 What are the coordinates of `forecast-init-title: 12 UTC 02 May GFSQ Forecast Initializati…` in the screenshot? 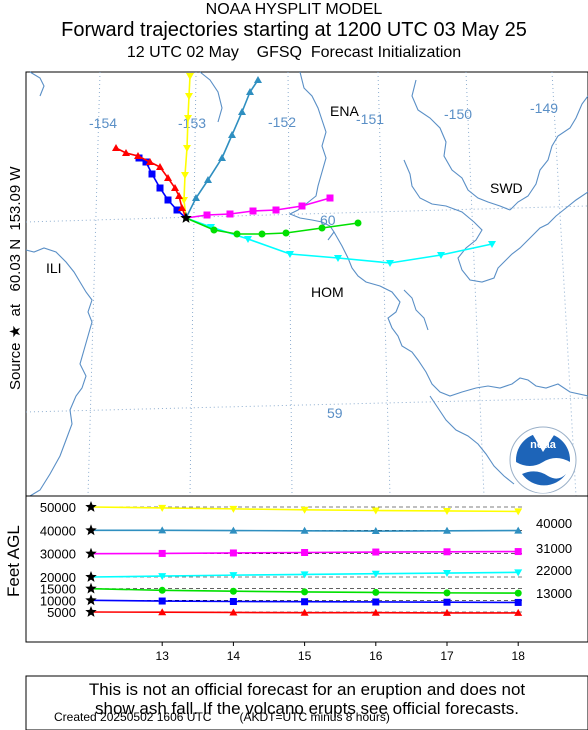 It's located at (294, 52).